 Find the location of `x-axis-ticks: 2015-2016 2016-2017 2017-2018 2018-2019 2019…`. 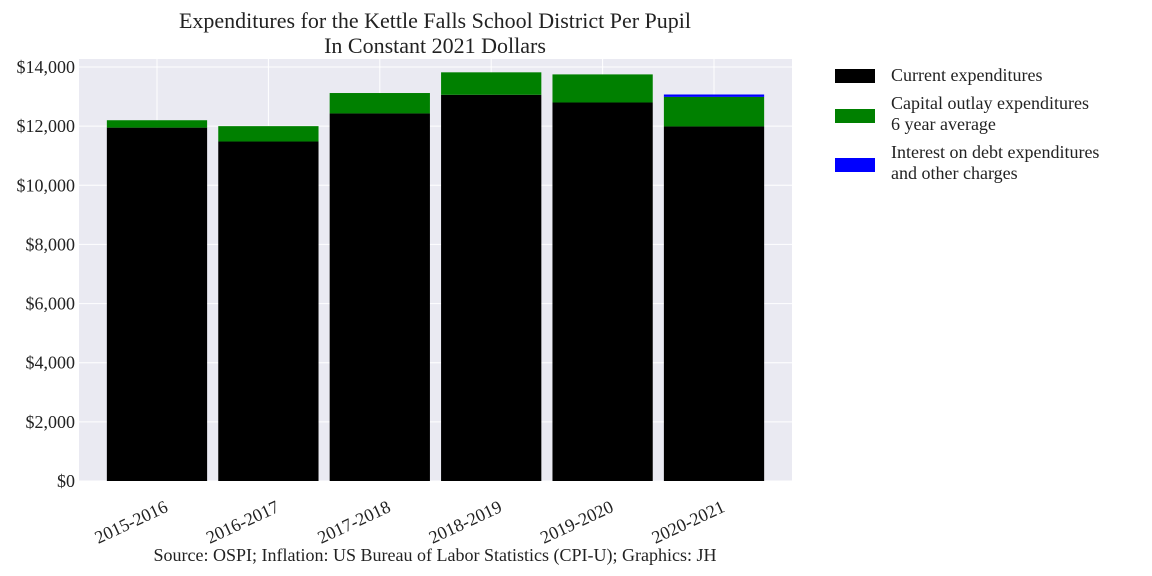

x-axis-ticks: 2015-2016 2016-2017 2017-2018 2018-2019 2019… is located at coordinates (410, 521).